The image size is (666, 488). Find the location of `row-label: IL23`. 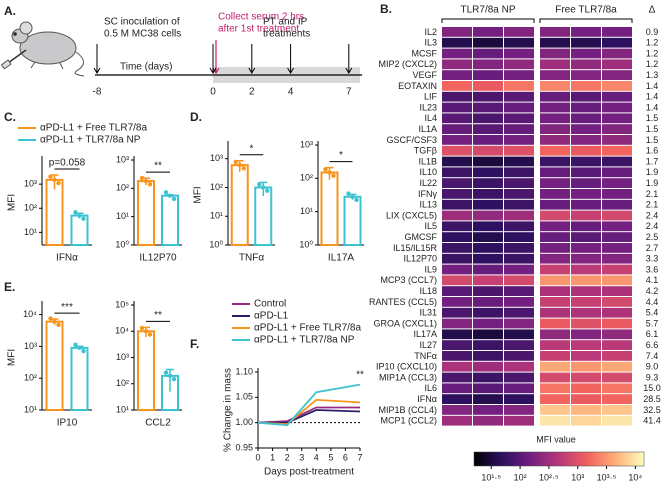

row-label: IL23 is located at coordinates (428, 107).